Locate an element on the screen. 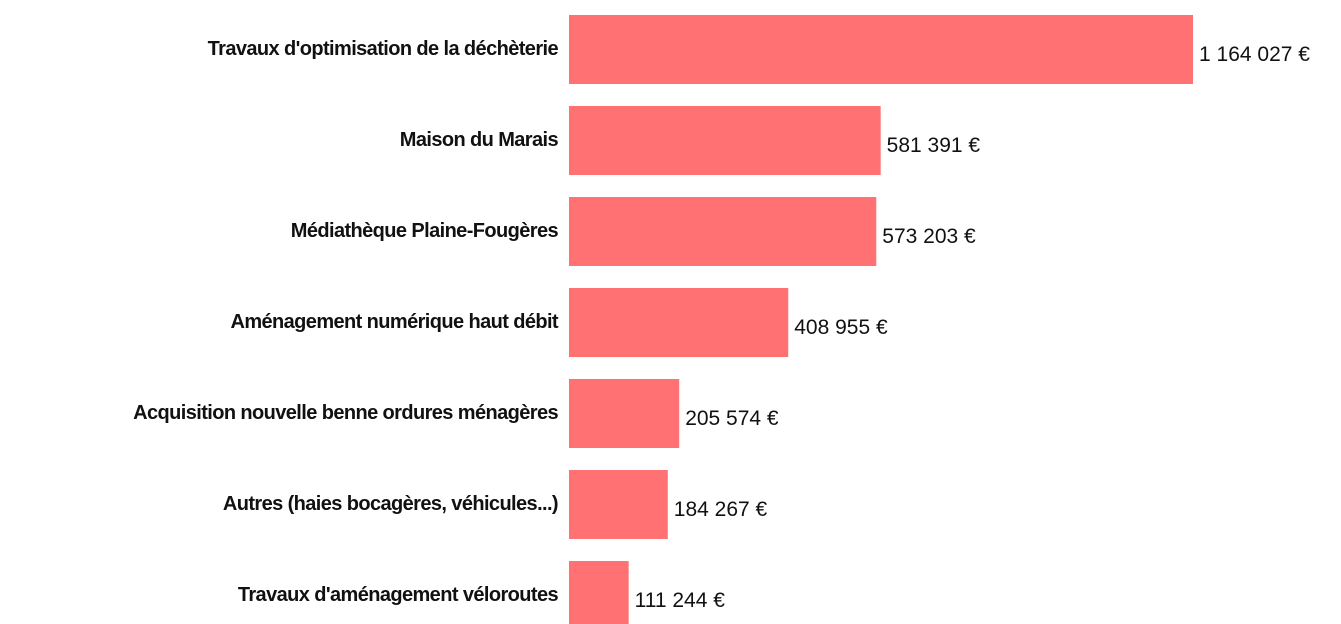  category-label: Médiathèque Plaine-Fougères is located at coordinates (425, 231).